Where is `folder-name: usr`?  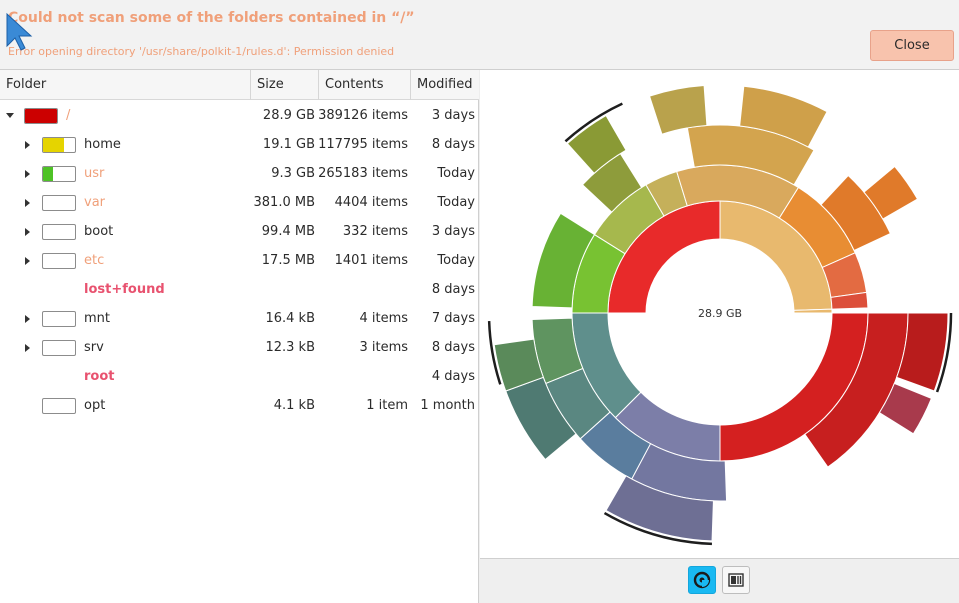
folder-name: usr is located at coordinates (94, 173).